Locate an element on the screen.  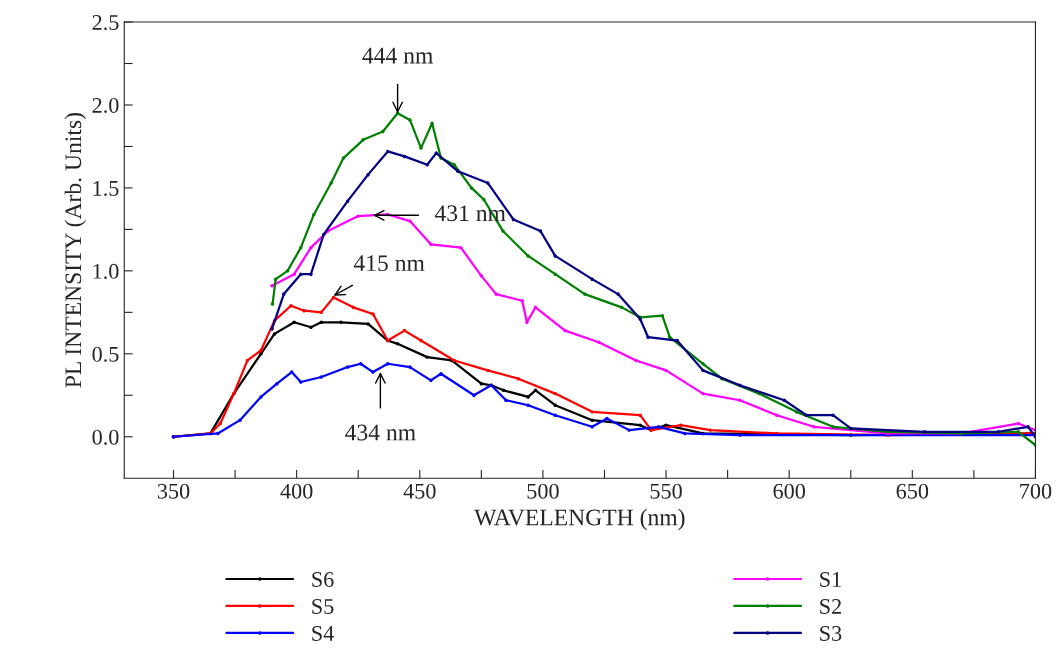
legend-label: S4 is located at coordinates (323, 633).